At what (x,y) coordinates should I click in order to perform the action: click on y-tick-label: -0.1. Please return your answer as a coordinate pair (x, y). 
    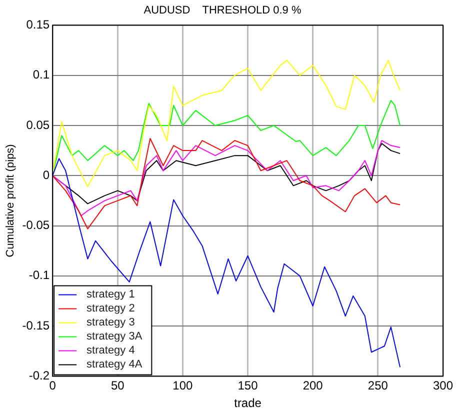
    Looking at the image, I should click on (39, 275).